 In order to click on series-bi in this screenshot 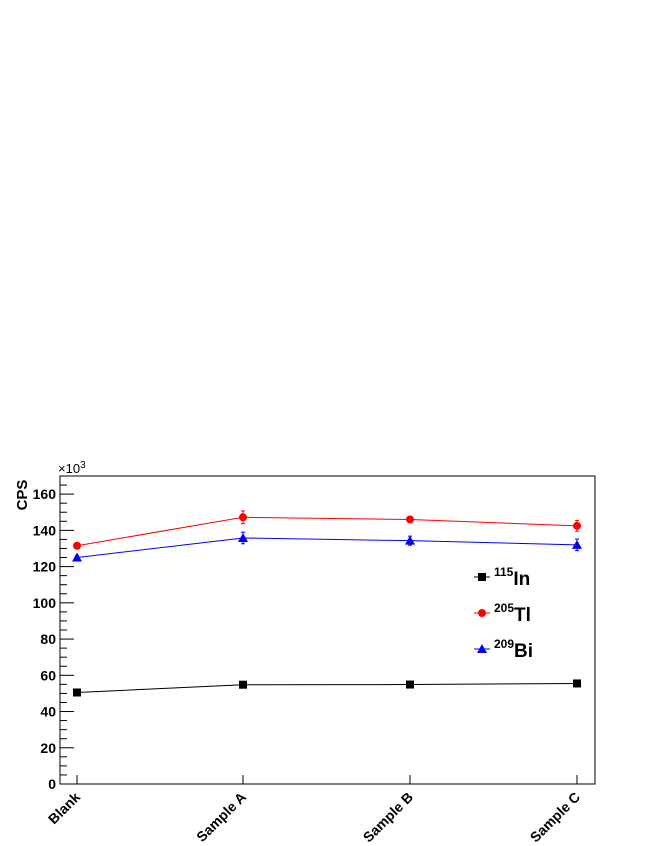, I will do `click(327, 546)`.